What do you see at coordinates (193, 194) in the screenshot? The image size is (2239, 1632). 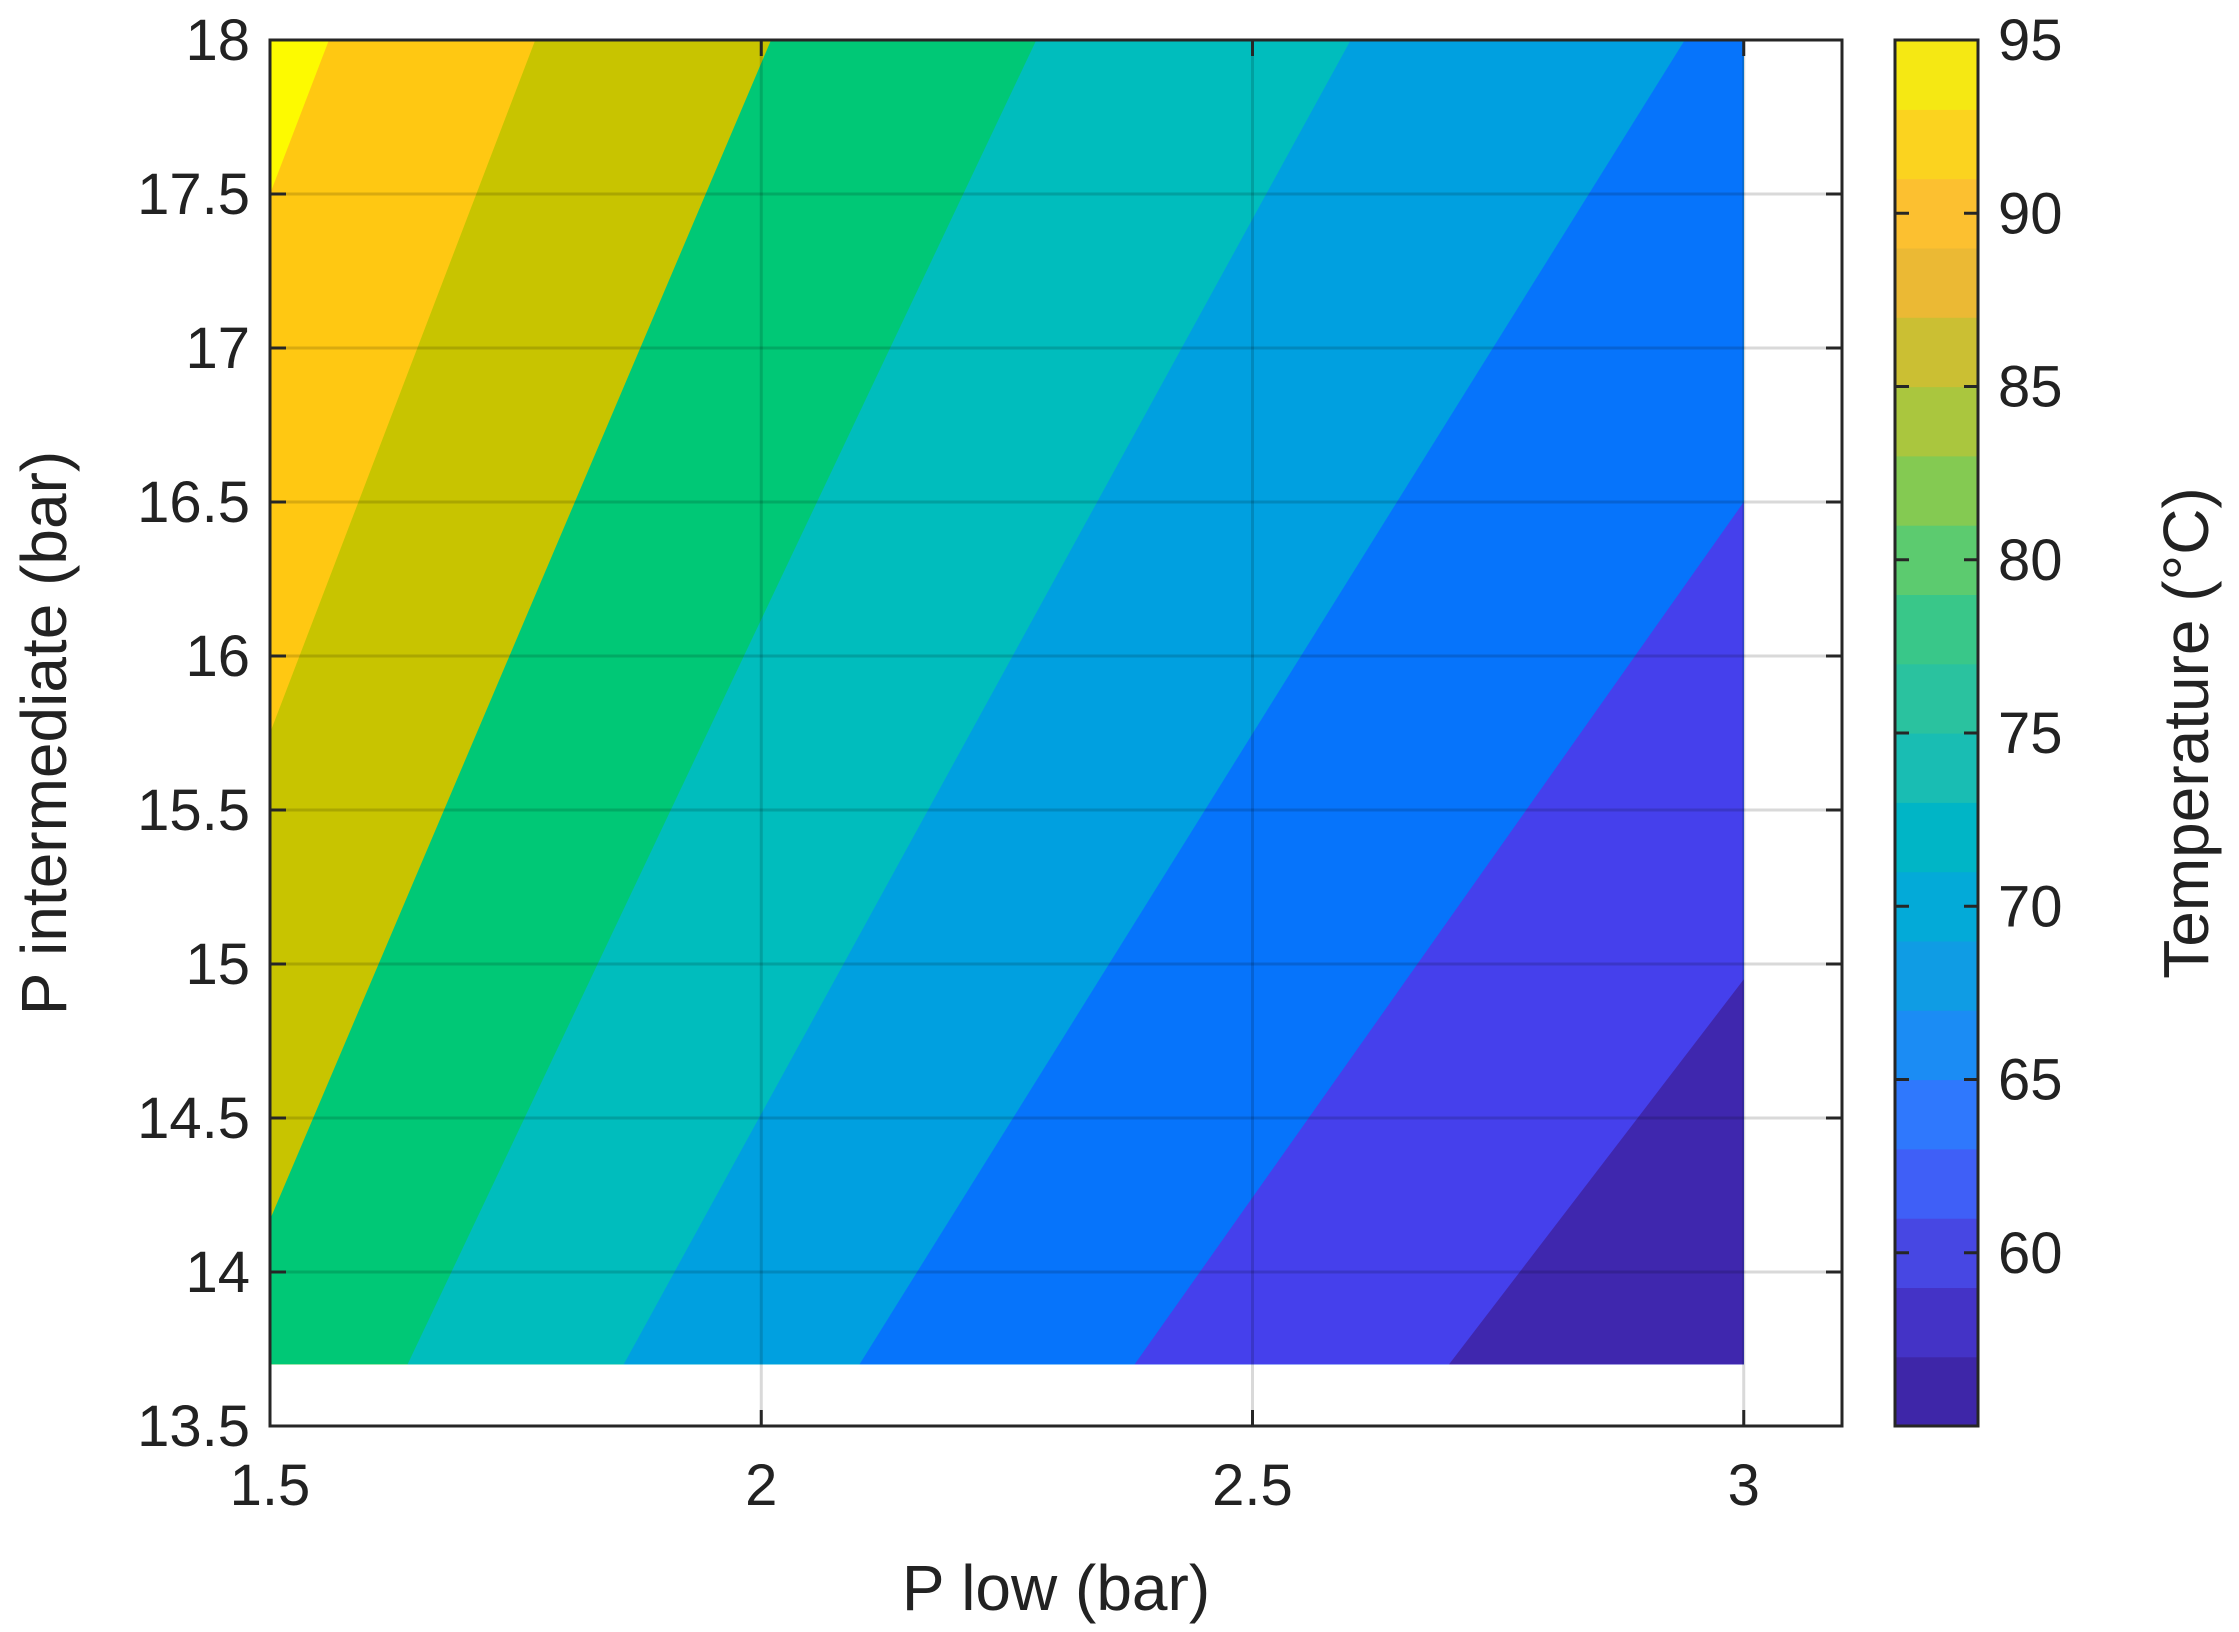 I see `y-tick-label: 17.5` at bounding box center [193, 194].